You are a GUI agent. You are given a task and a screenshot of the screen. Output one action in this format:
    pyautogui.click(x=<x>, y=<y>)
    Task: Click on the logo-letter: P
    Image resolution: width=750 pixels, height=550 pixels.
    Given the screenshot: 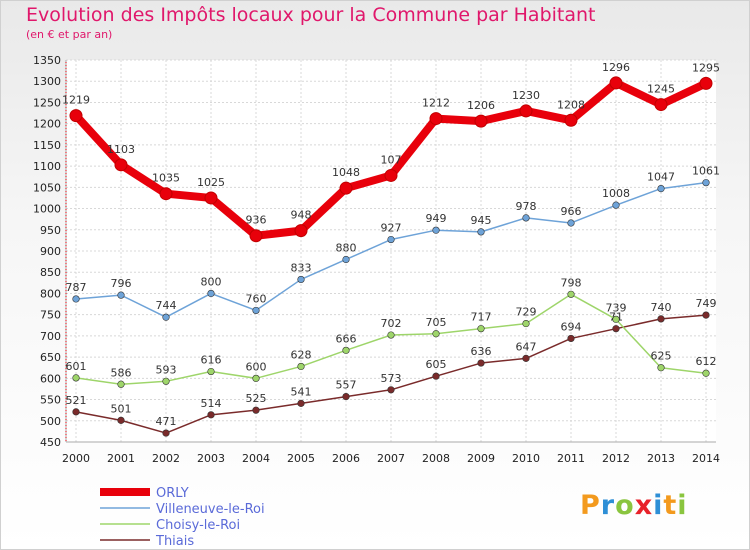 What is the action you would take?
    pyautogui.click(x=590, y=505)
    